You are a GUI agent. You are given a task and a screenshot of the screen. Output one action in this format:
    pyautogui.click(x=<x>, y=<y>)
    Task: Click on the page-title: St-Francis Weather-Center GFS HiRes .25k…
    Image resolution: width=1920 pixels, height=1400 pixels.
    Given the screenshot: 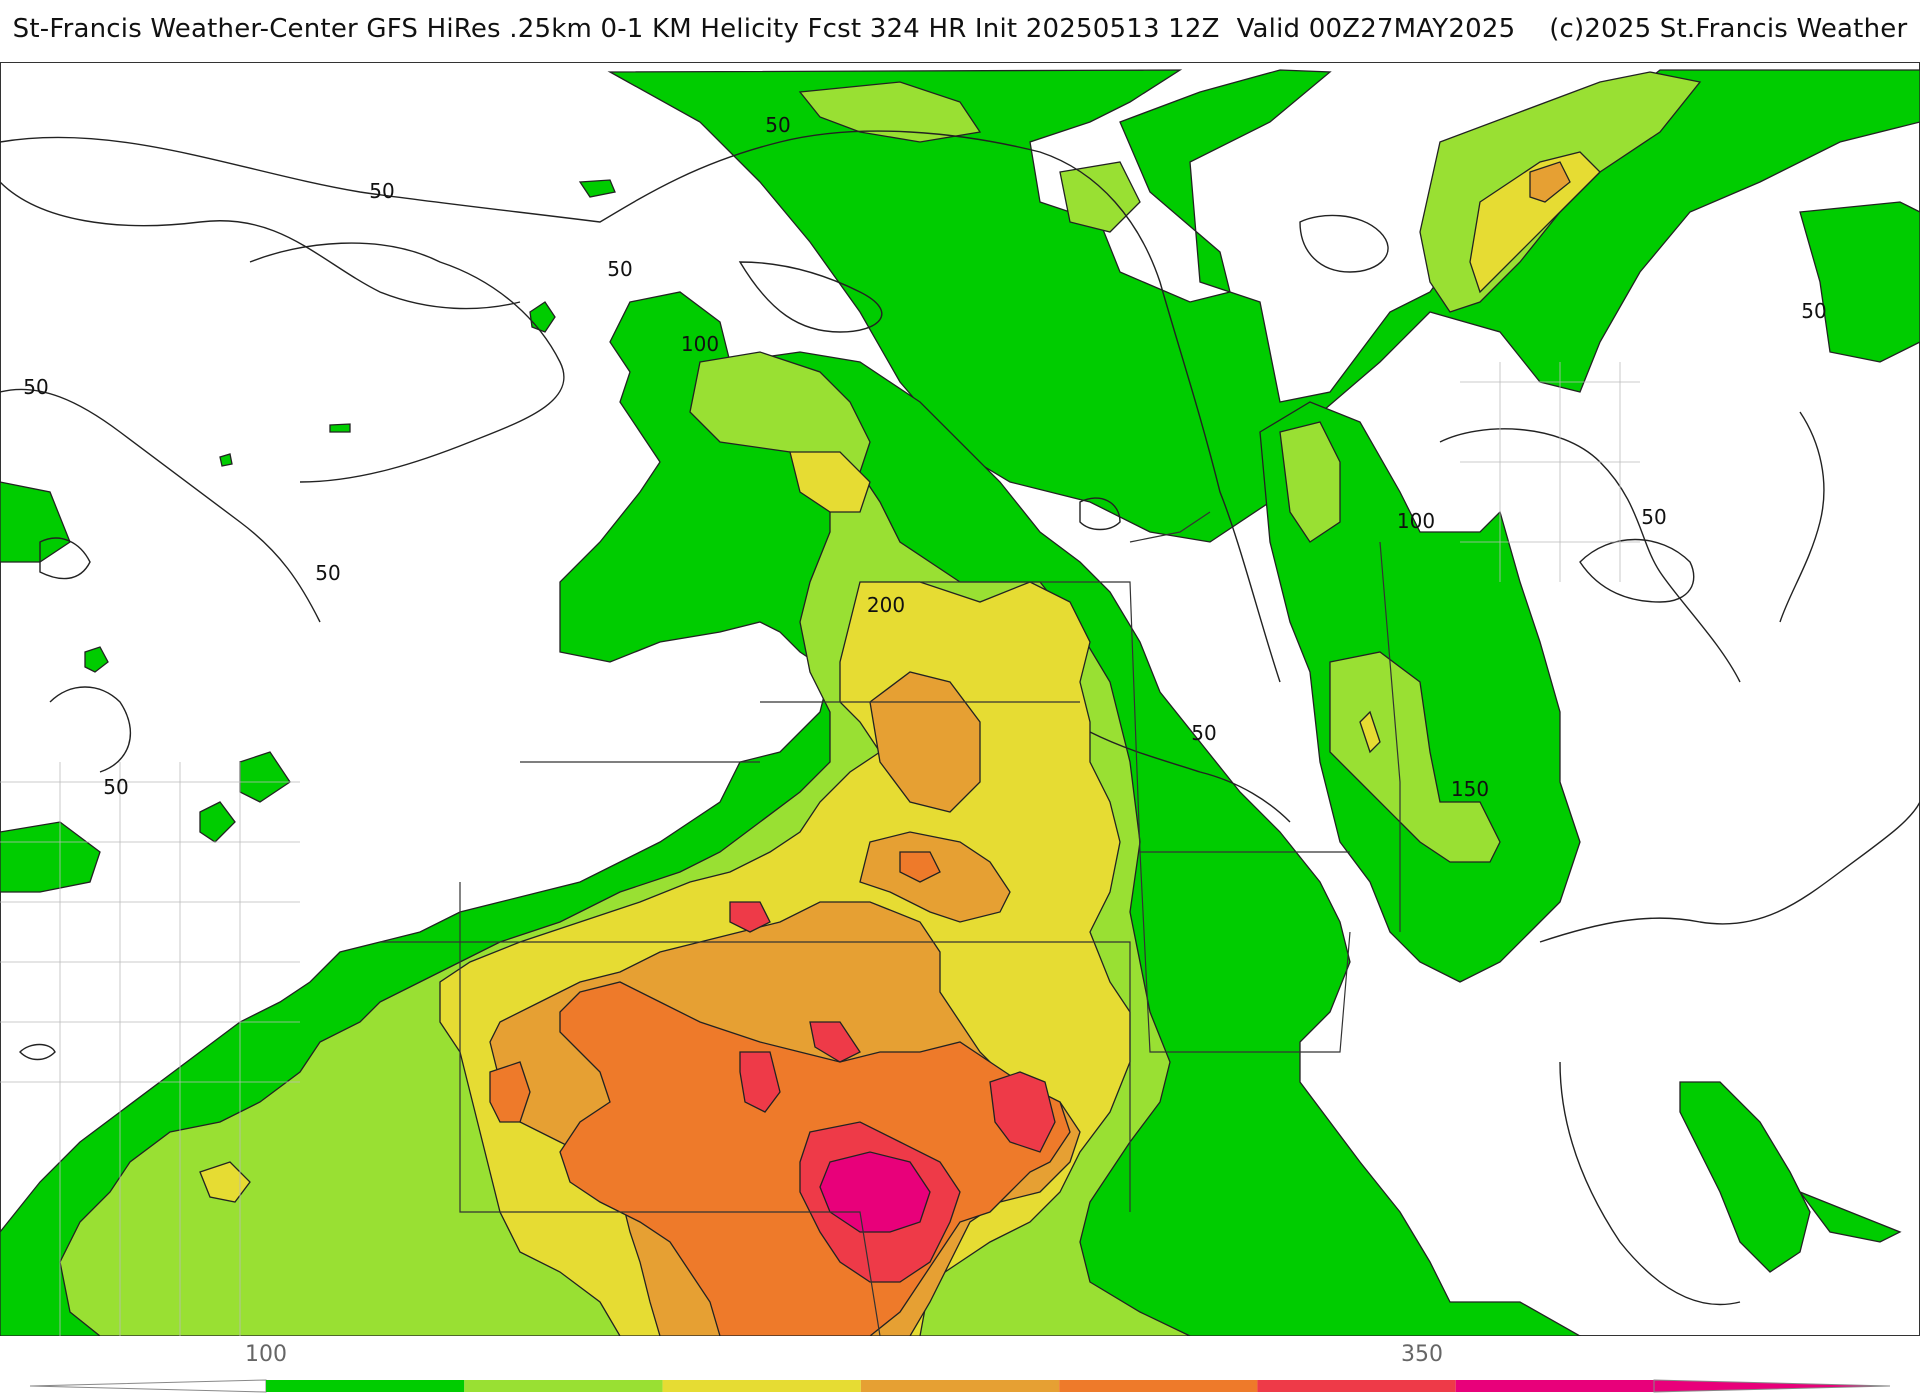 What is the action you would take?
    pyautogui.click(x=960, y=29)
    